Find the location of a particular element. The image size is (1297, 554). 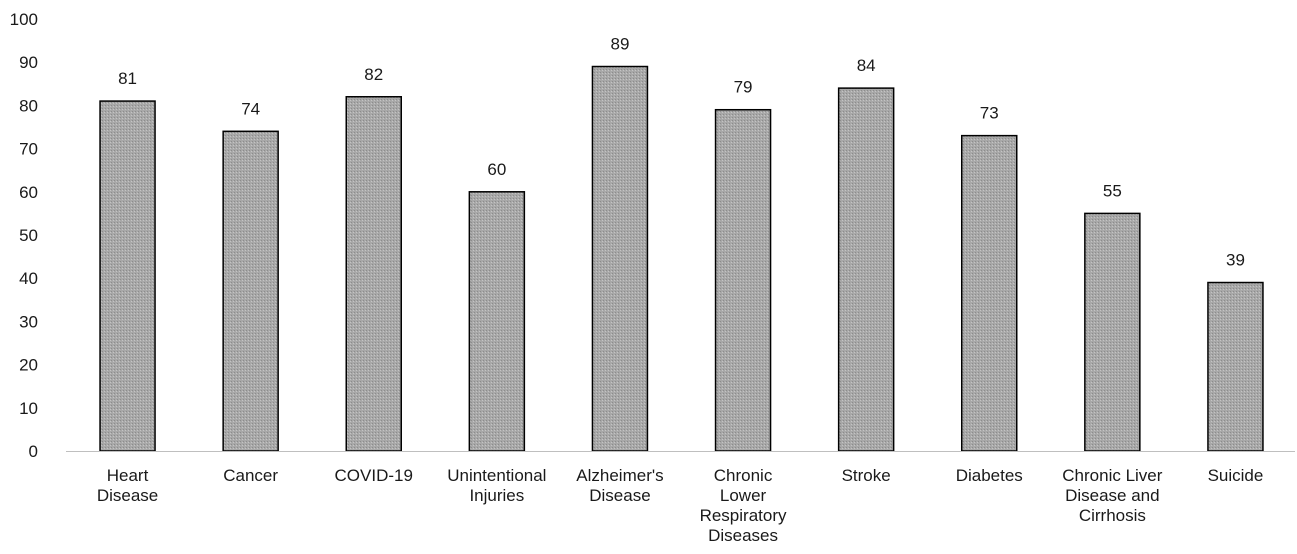

x-category-label: Suicide is located at coordinates (1236, 475).